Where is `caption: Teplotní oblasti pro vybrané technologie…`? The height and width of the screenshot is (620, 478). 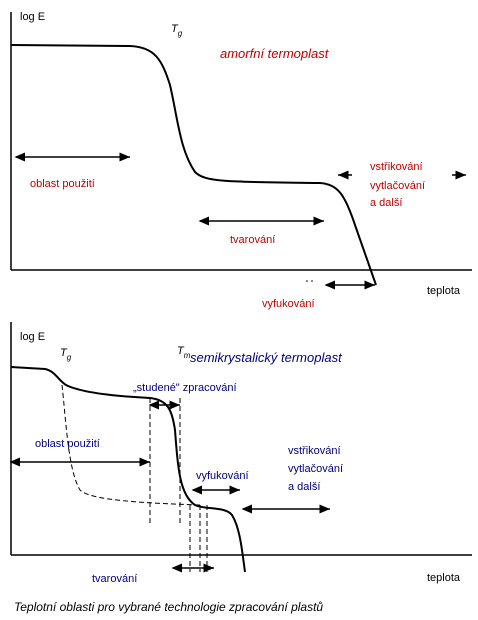 caption: Teplotní oblasti pro vybrané technologie… is located at coordinates (168, 607).